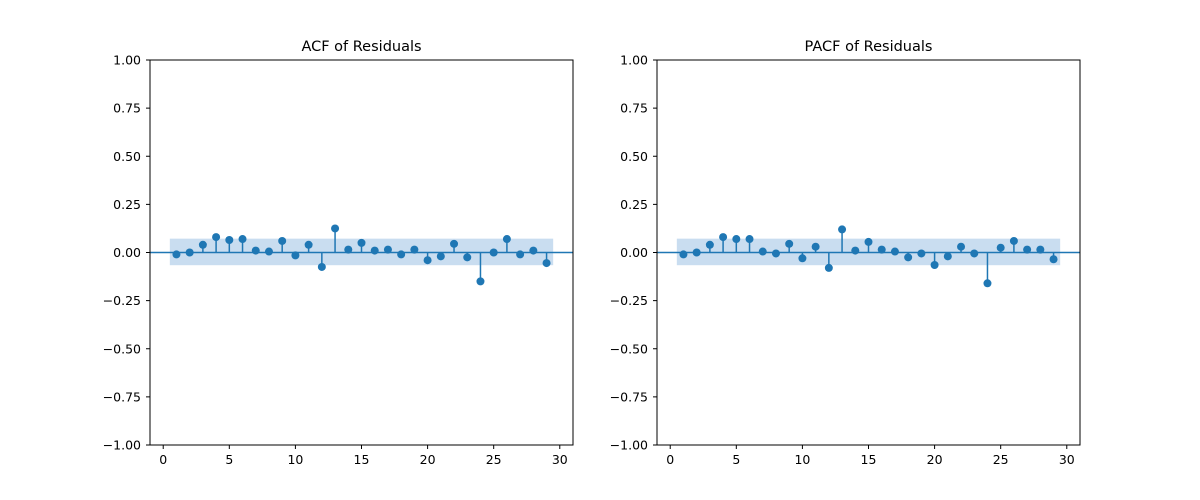 Image resolution: width=1200 pixels, height=500 pixels. Describe the element at coordinates (629, 300) in the screenshot. I see `pacf-y-tick-label: −0.25` at that location.